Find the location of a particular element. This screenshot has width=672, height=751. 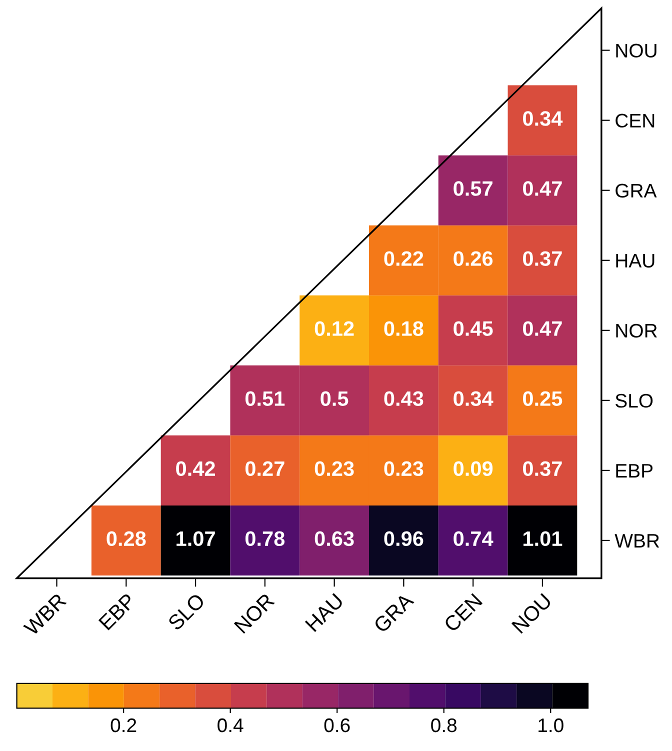

data-label: 0.18 is located at coordinates (404, 328).